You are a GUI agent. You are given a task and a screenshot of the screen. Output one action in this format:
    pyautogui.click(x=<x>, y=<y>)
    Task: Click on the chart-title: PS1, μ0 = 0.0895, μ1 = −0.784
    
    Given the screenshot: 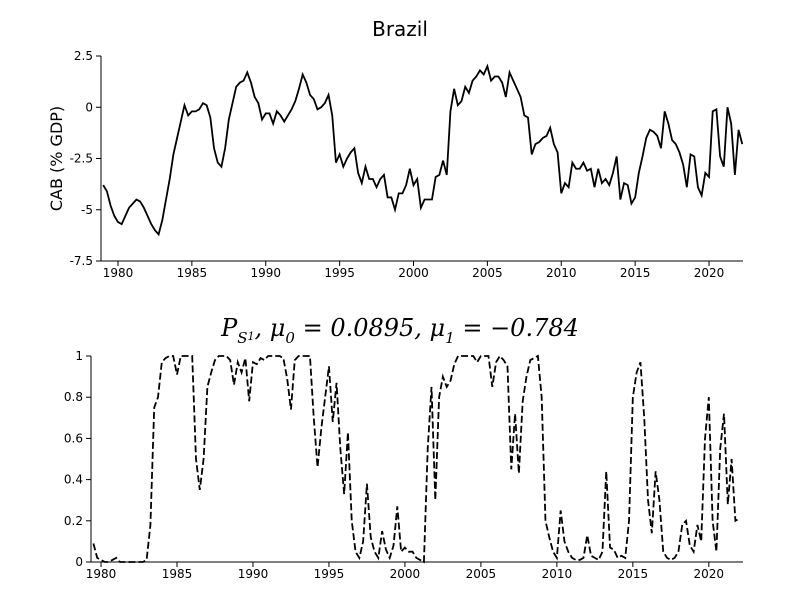 What is the action you would take?
    pyautogui.click(x=399, y=330)
    